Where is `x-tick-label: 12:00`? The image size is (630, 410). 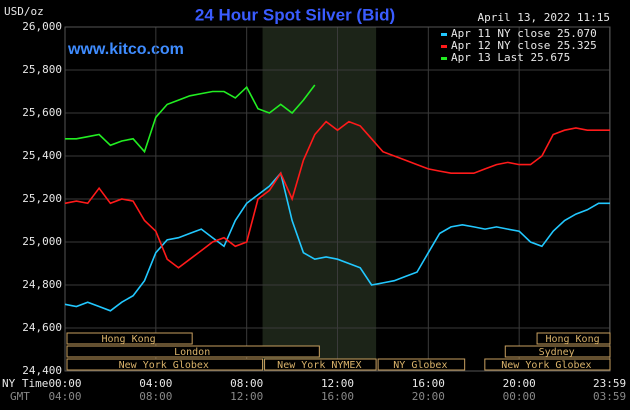
x-tick-label: 12:00 is located at coordinates (337, 383).